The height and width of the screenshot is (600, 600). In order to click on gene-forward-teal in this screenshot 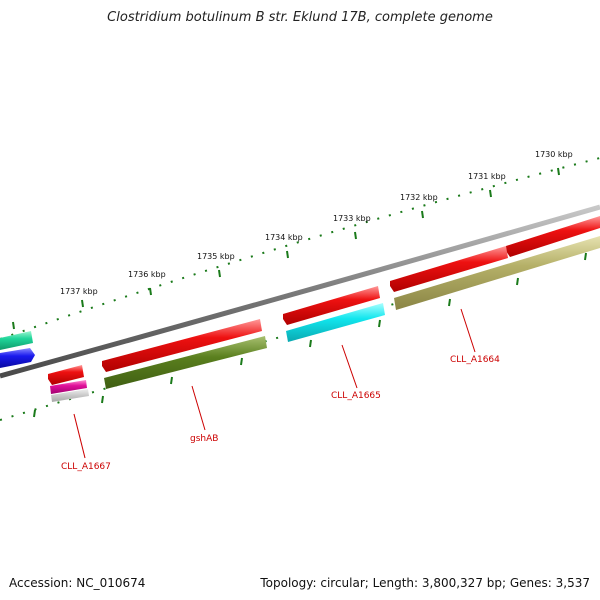, I will do `click(16, 340)`.